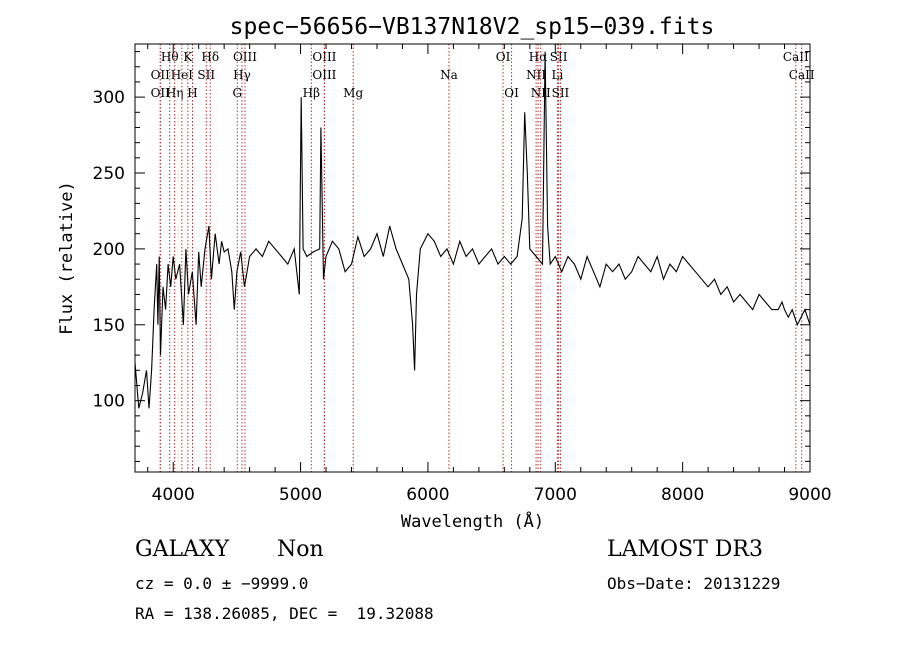 The image size is (900, 649). Describe the element at coordinates (682, 495) in the screenshot. I see `x-tick-label: 8000` at that location.